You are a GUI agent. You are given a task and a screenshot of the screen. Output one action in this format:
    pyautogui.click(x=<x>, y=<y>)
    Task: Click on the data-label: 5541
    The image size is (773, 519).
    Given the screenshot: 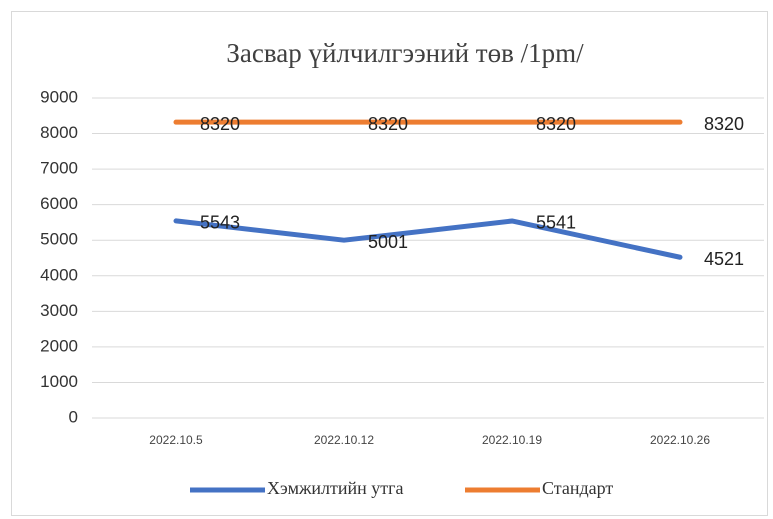 What is the action you would take?
    pyautogui.click(x=556, y=223)
    